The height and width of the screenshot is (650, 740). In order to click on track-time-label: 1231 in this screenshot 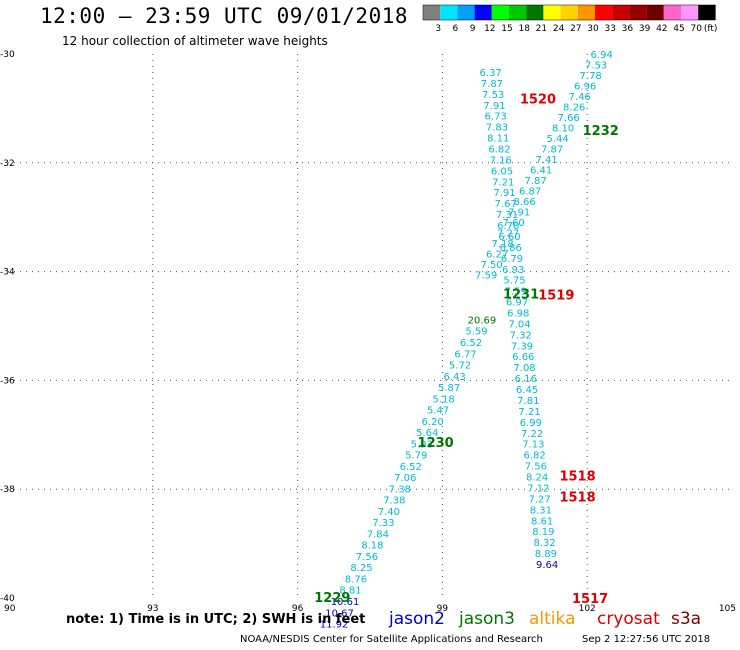, I will do `click(521, 294)`.